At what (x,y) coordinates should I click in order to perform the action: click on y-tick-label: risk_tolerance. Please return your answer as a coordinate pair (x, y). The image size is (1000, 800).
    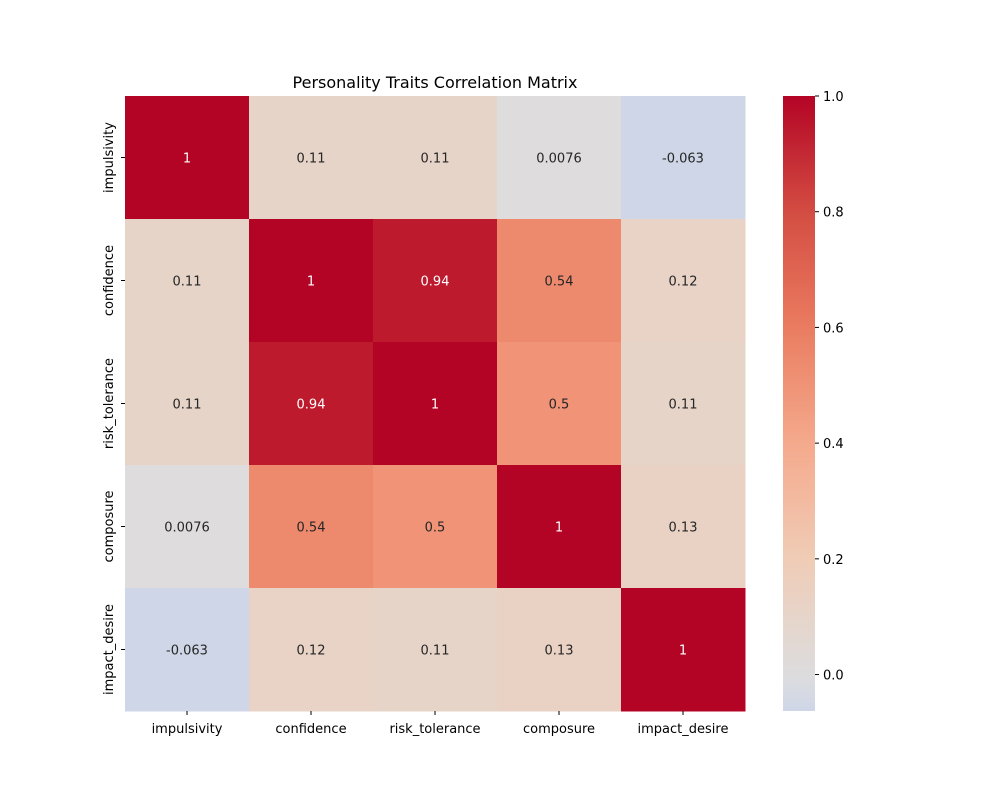
    Looking at the image, I should click on (109, 403).